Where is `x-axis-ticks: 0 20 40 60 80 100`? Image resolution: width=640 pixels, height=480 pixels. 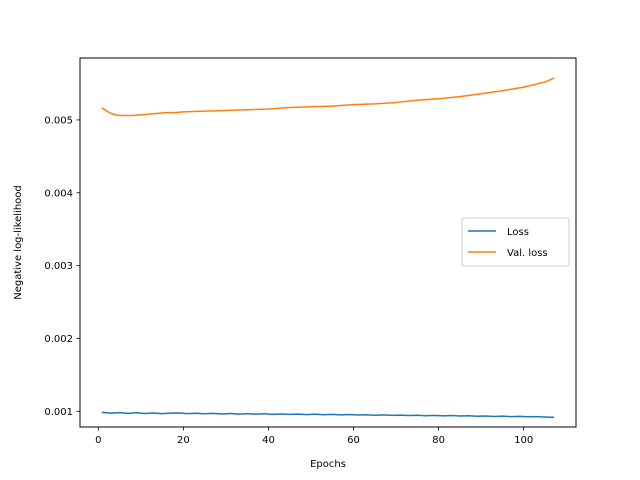
x-axis-ticks: 0 20 40 60 80 100 is located at coordinates (314, 436).